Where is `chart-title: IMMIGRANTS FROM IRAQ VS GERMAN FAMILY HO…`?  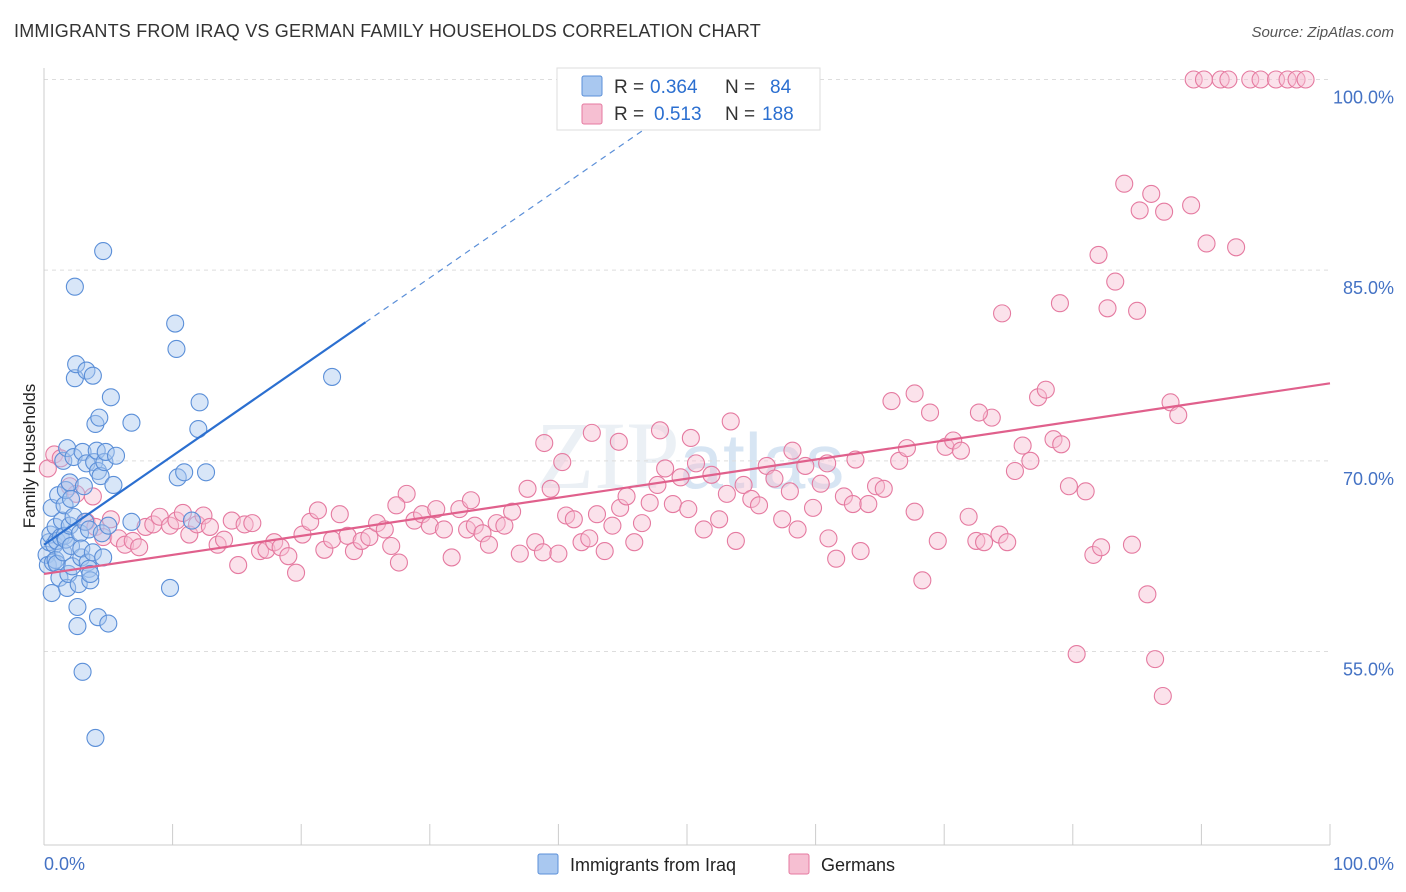
chart-title: IMMIGRANTS FROM IRAQ VS GERMAN FAMILY HO… is located at coordinates (387, 31).